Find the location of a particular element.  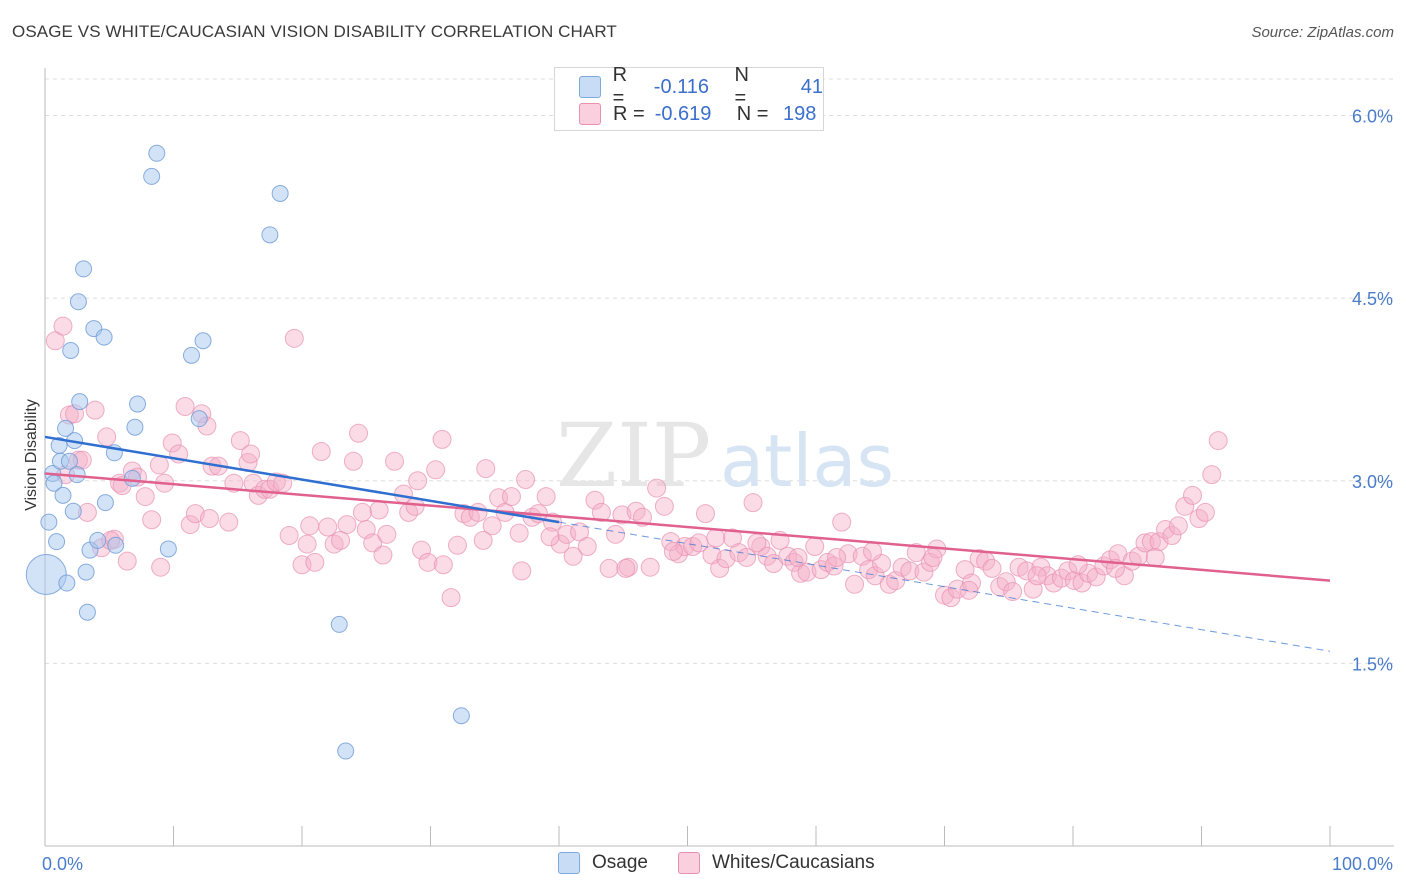

y-ticks: 1.5% 3.0% 4.5% 6.0% is located at coordinates (1372, 391).